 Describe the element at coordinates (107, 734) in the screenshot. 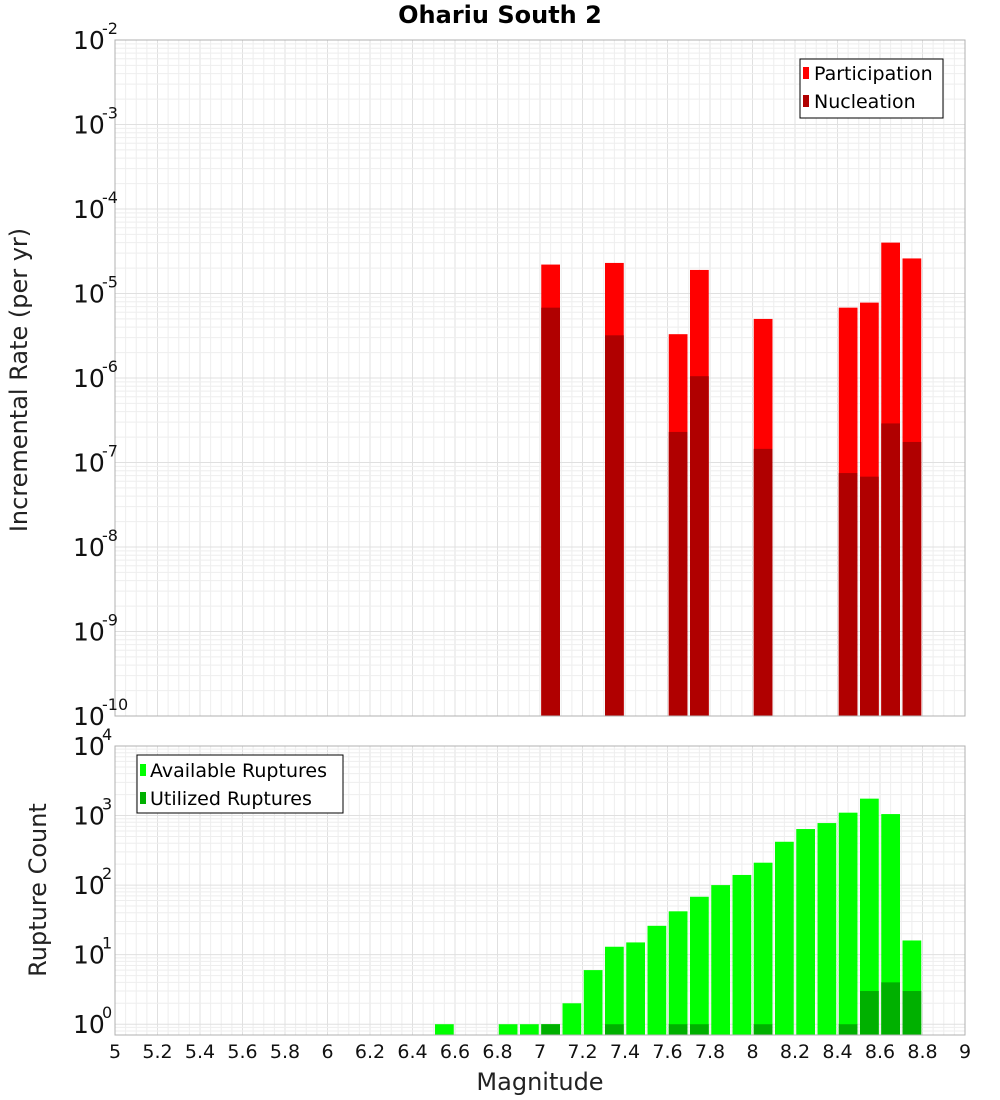

I see `count-y-tick-exponent: 4` at that location.